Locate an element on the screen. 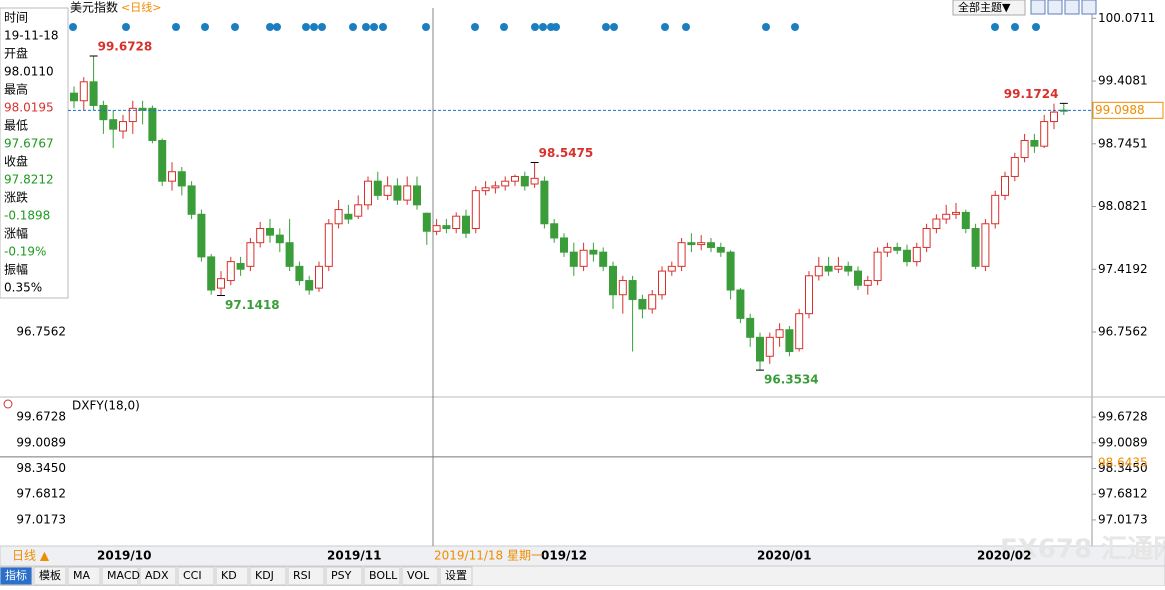  info-value: 97.6767 is located at coordinates (29, 144).